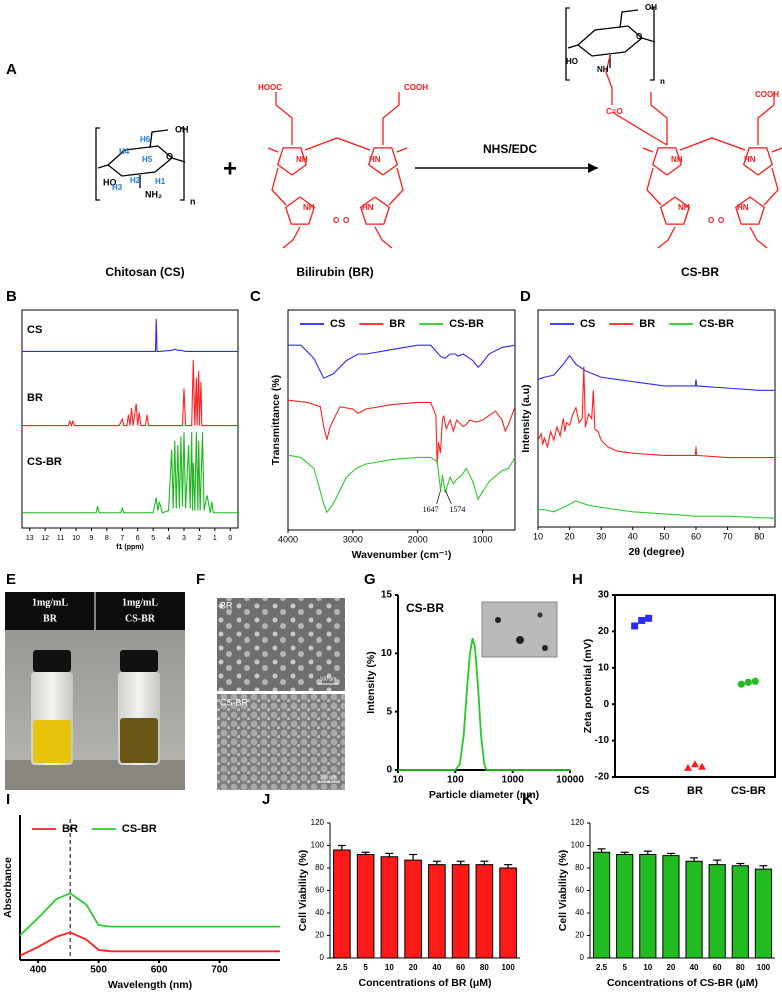  What do you see at coordinates (124, 151) in the screenshot?
I see `proton-label: H4` at bounding box center [124, 151].